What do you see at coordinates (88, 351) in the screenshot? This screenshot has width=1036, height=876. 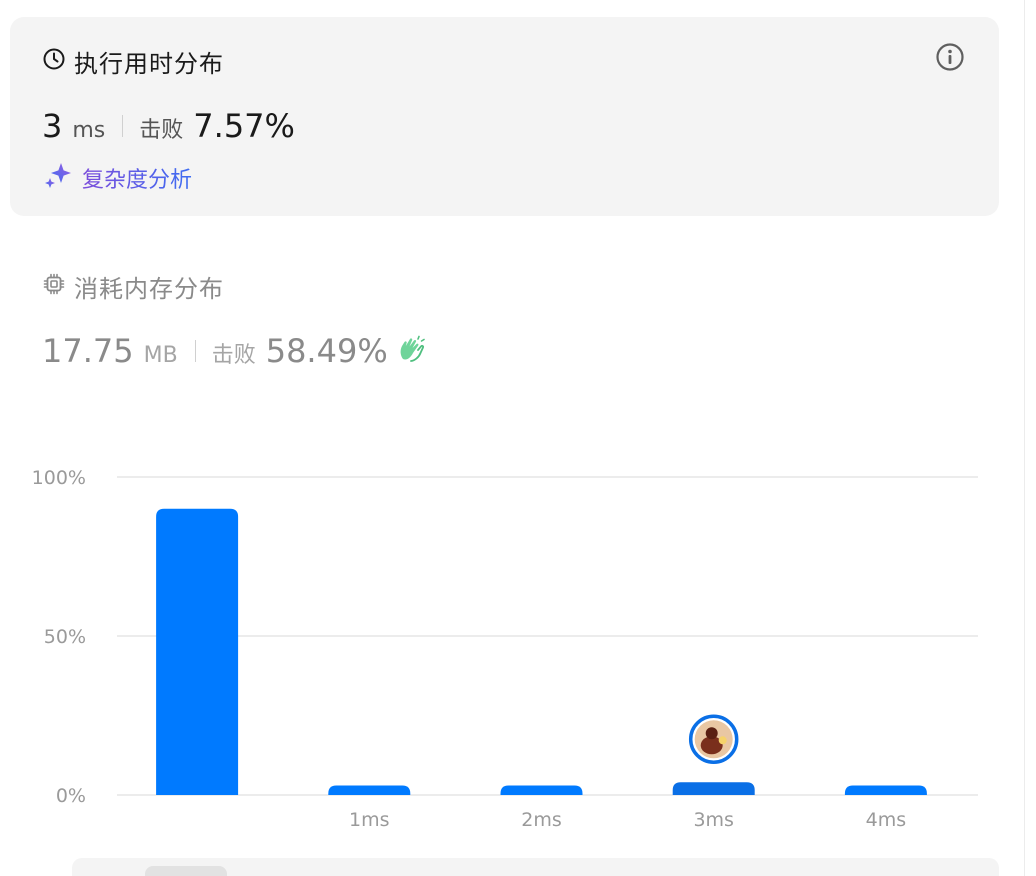 I see `memory-value: 17.75` at bounding box center [88, 351].